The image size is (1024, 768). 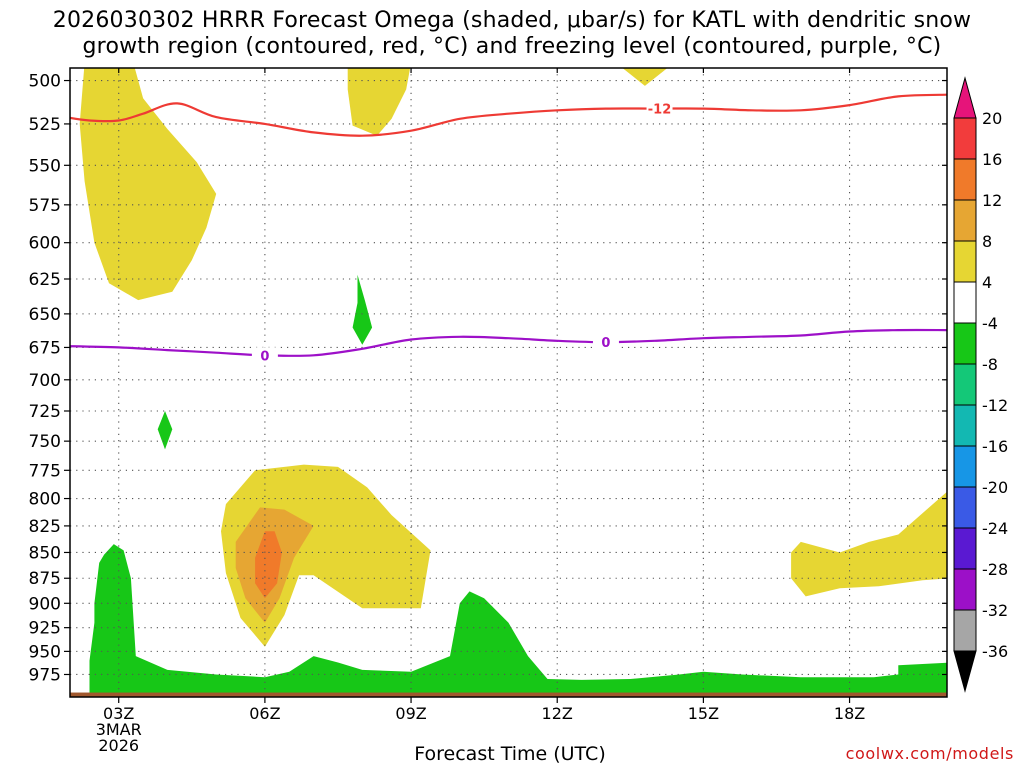 I want to click on colorbar-label: 16, so click(x=992, y=159).